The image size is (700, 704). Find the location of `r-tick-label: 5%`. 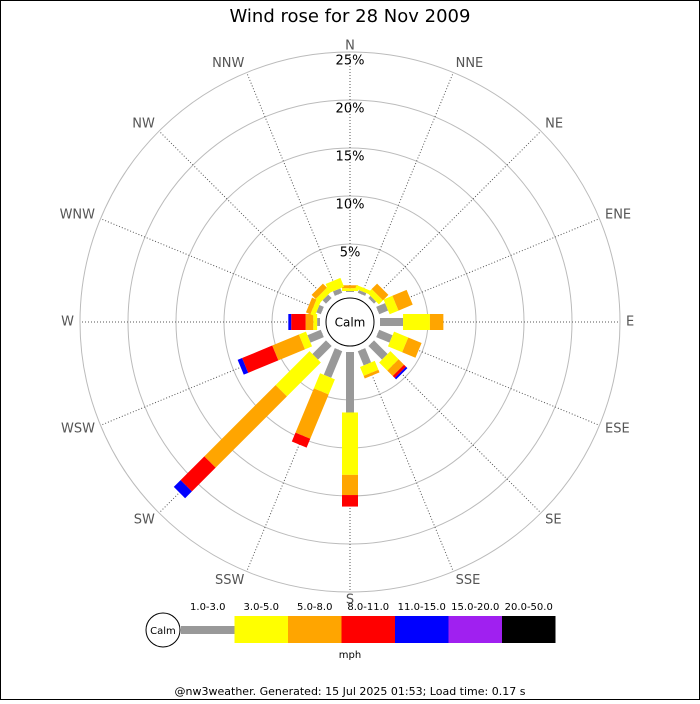

r-tick-label: 5% is located at coordinates (350, 253).